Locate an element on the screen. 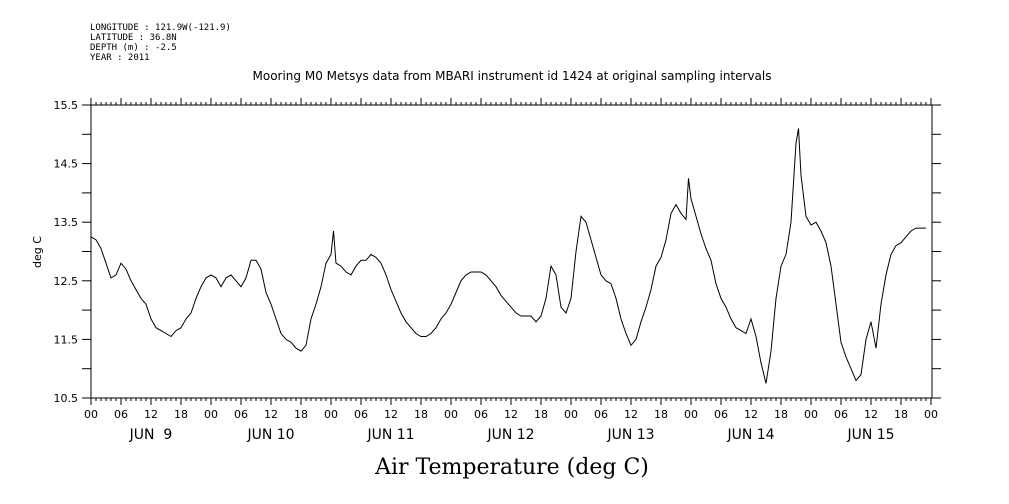 The height and width of the screenshot is (504, 1009). day-label: JUN 13 is located at coordinates (630, 435).